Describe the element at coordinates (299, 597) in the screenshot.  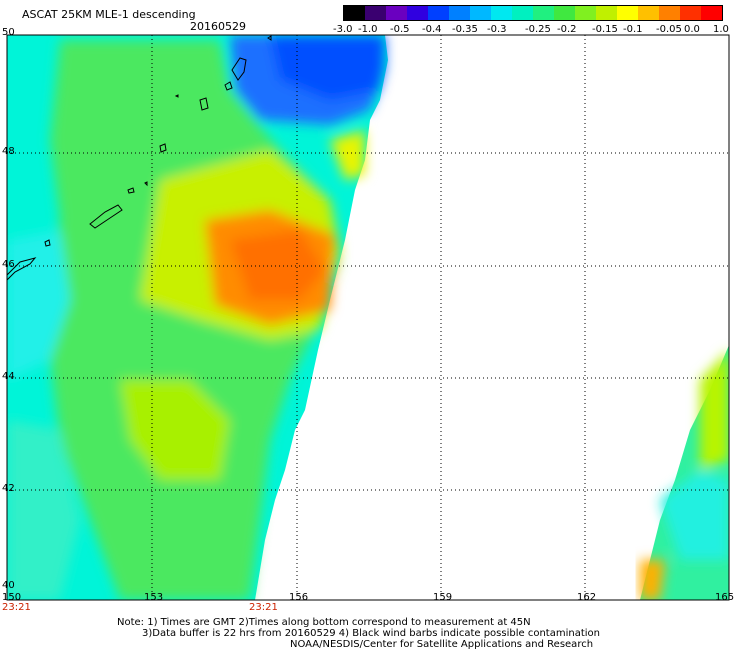
I see `lon-label-156: 156` at that location.